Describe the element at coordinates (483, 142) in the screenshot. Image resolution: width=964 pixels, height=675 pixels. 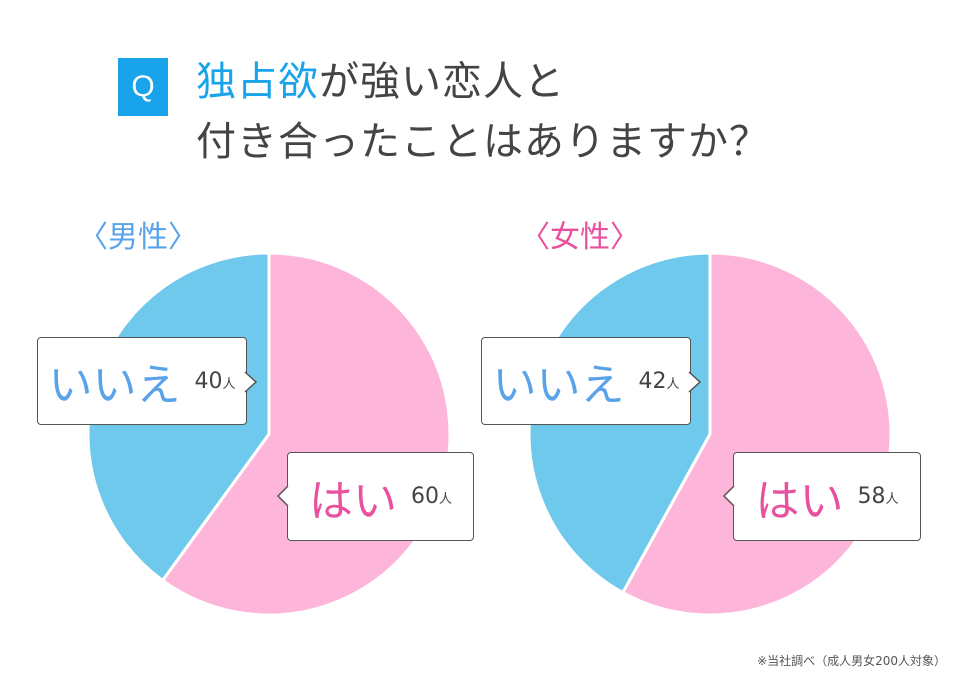
I see `title-line2: 付き合ったことはありますか？` at that location.